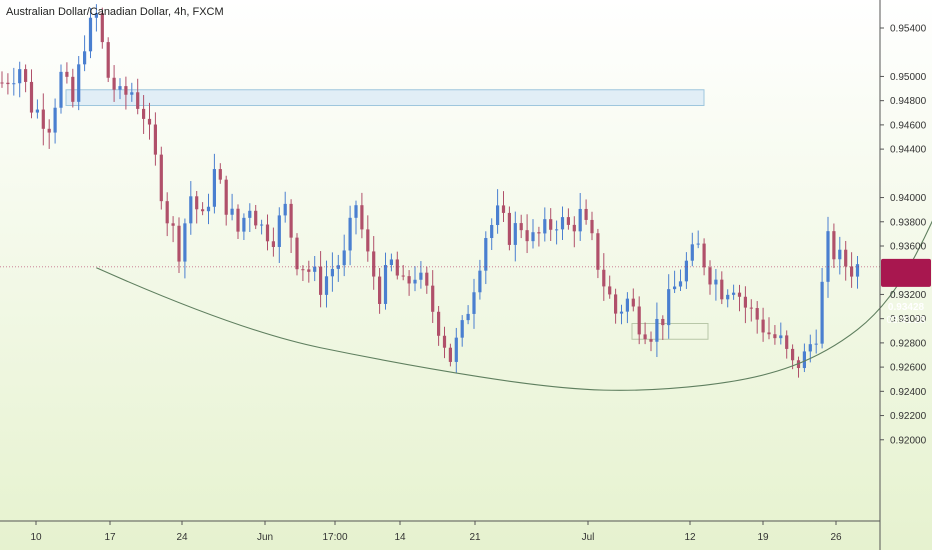 The height and width of the screenshot is (550, 932). What do you see at coordinates (763, 537) in the screenshot?
I see `x-tick-label: 19` at bounding box center [763, 537].